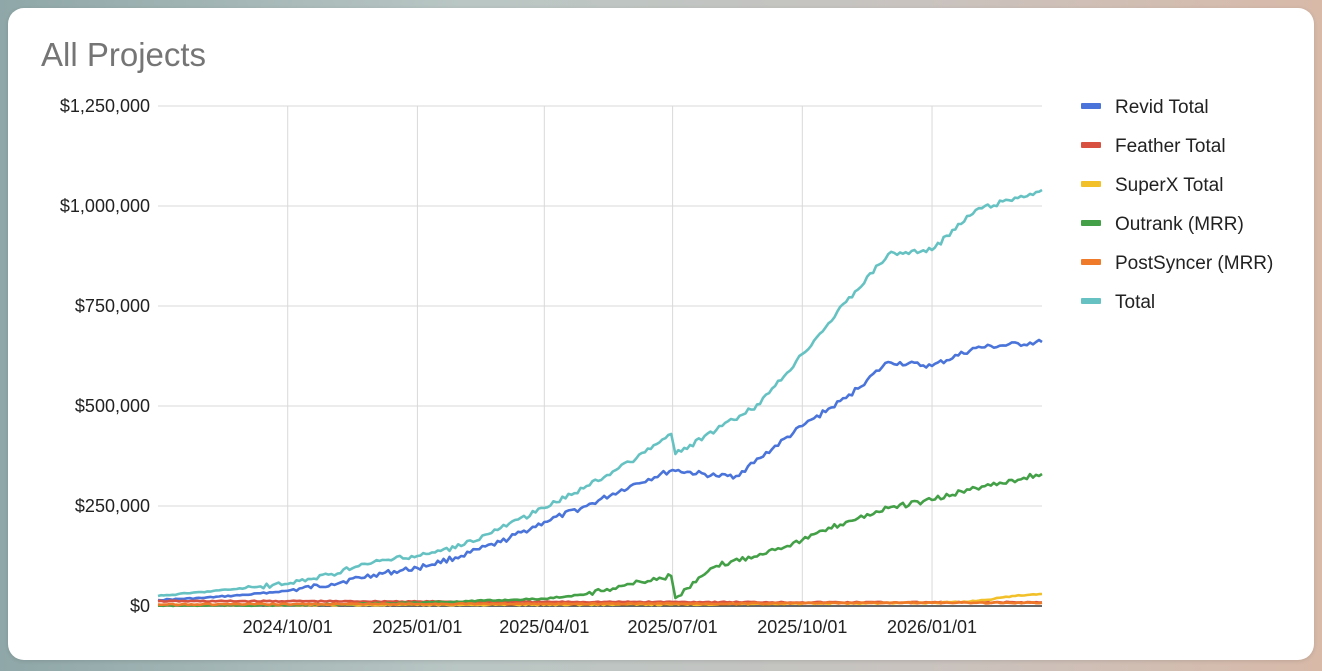  What do you see at coordinates (1194, 263) in the screenshot?
I see `legend-label: PostSyncer (MRR)` at bounding box center [1194, 263].